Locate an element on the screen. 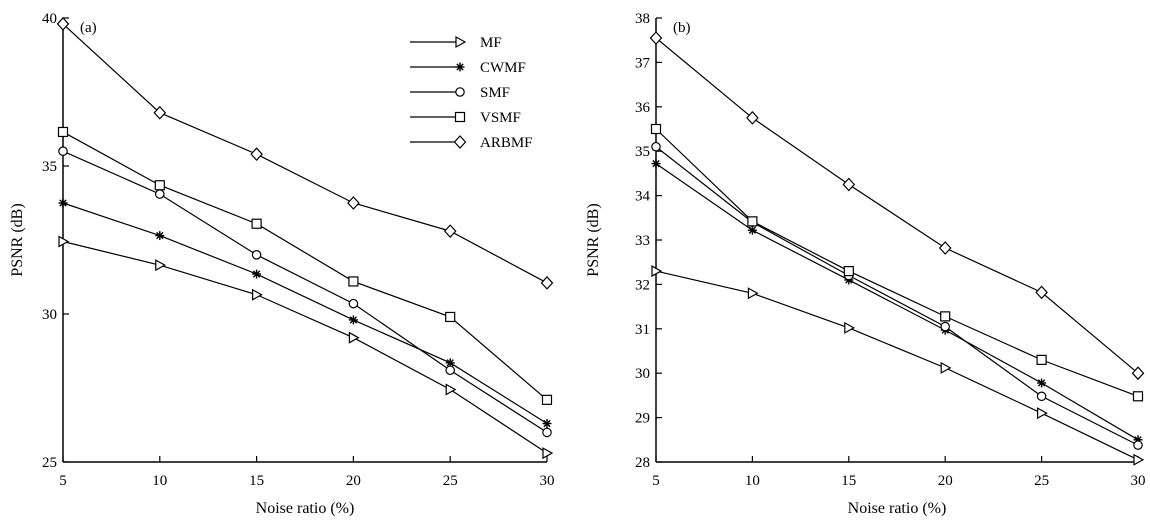  legend-label-smf: SMF is located at coordinates (495, 93).